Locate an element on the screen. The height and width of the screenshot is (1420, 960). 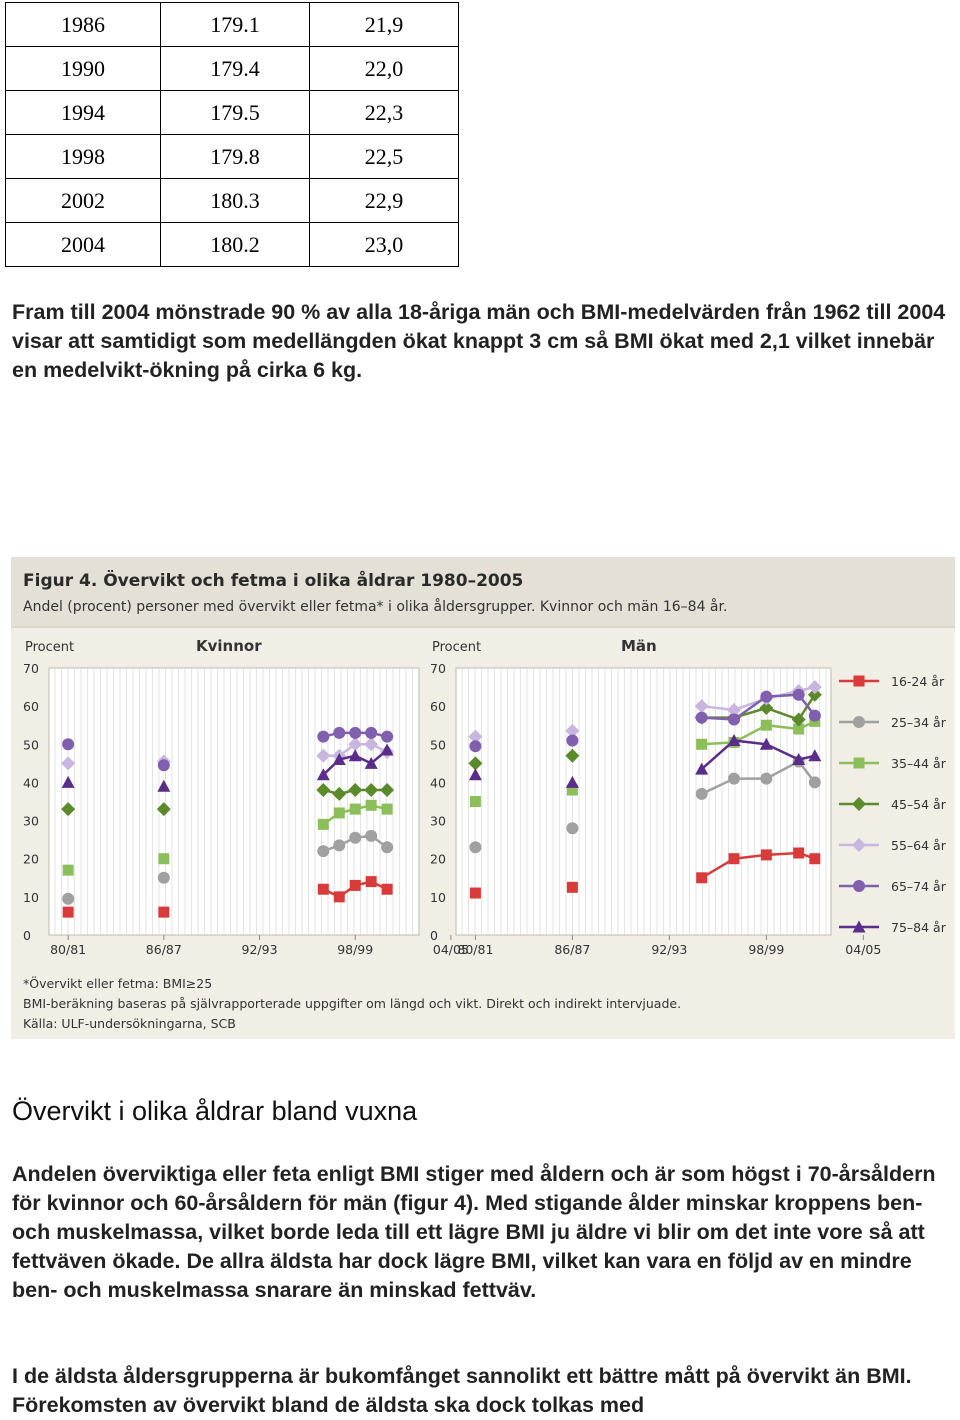
plot-area is located at coordinates (234, 801).